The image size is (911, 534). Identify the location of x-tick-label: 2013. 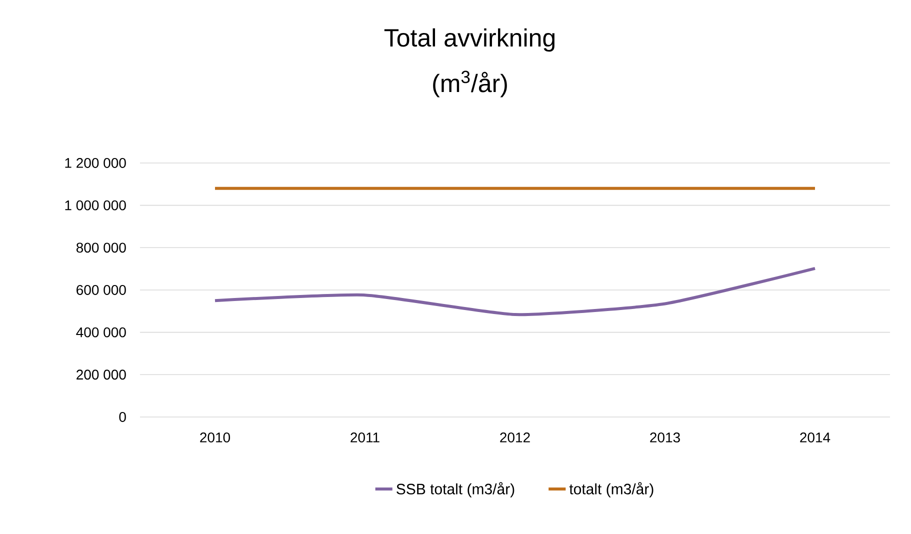
(665, 437).